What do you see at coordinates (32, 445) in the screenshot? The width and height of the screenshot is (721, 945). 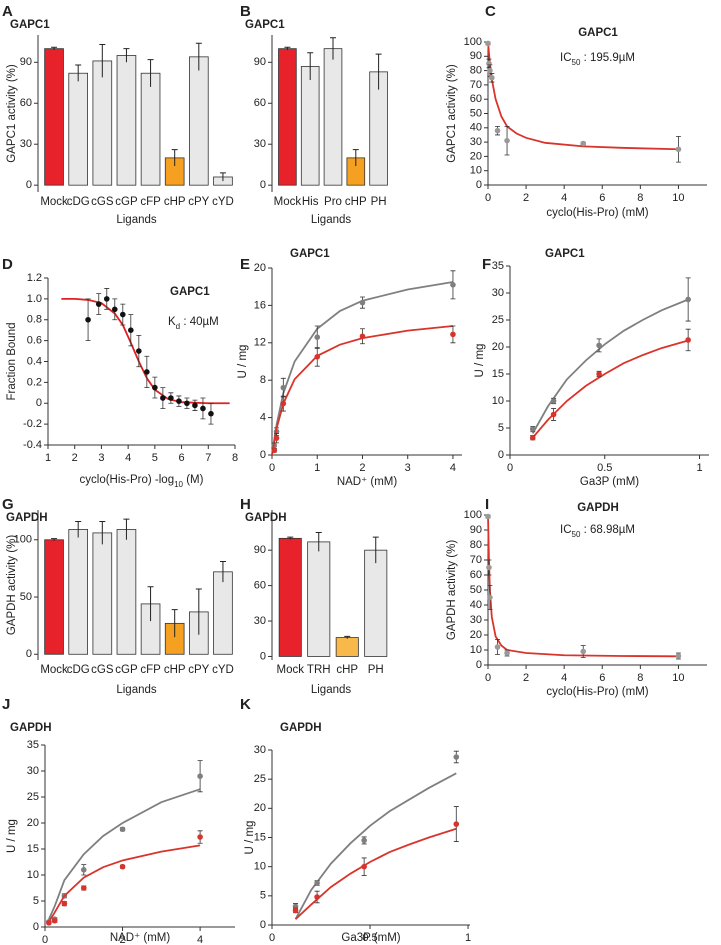 I see `y-tick-label: -0.4` at bounding box center [32, 445].